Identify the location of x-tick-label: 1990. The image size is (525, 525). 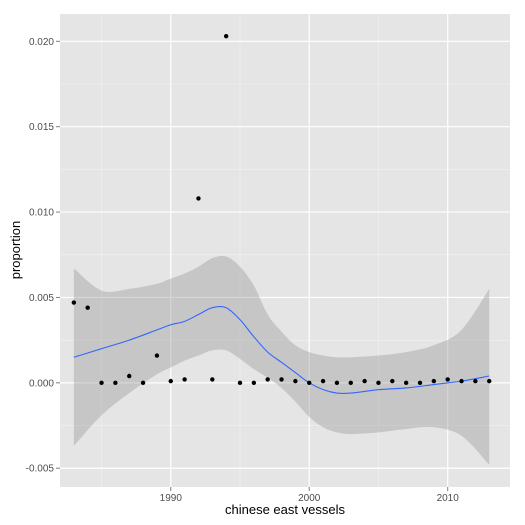
(171, 498).